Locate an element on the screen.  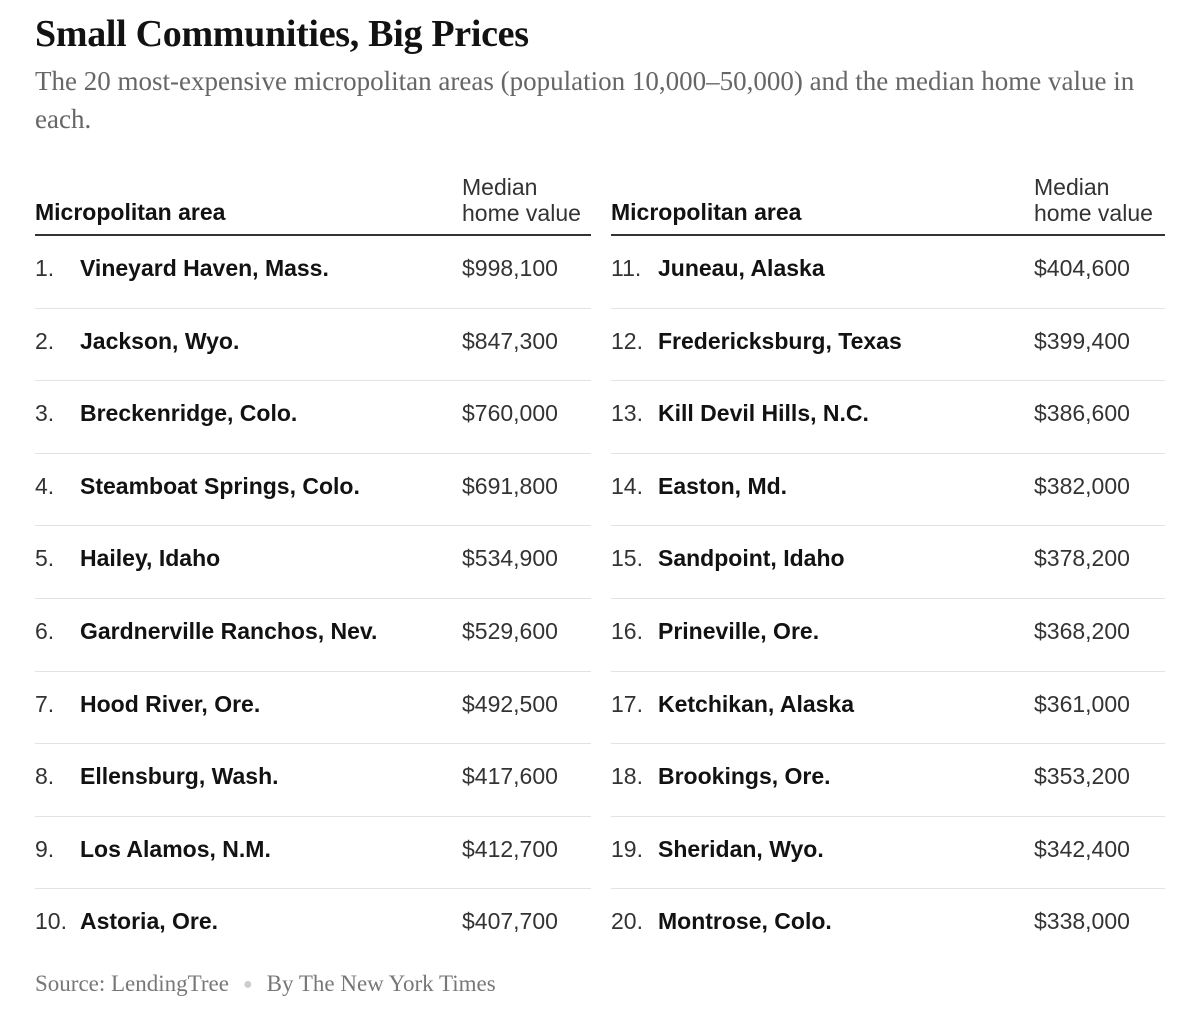
row-rank: 12. is located at coordinates (627, 340).